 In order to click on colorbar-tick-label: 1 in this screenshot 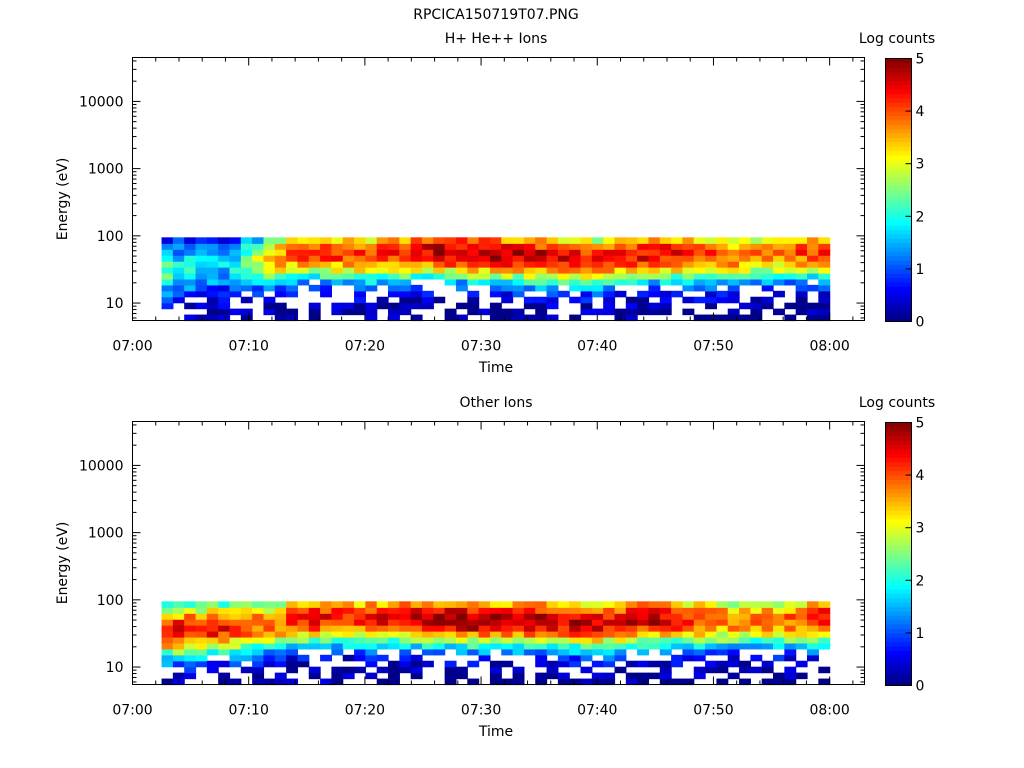, I will do `click(920, 270)`.